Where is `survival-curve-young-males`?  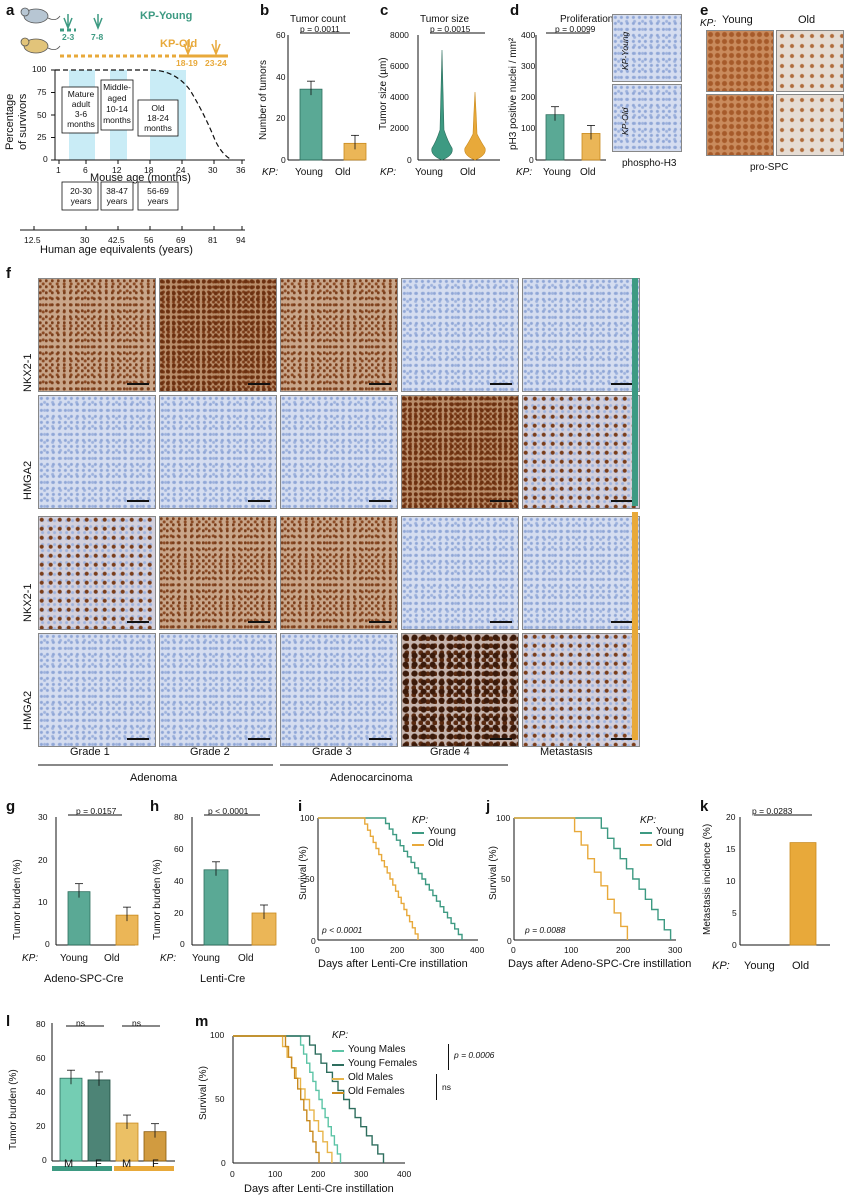 survival-curve-young-males is located at coordinates (287, 1099).